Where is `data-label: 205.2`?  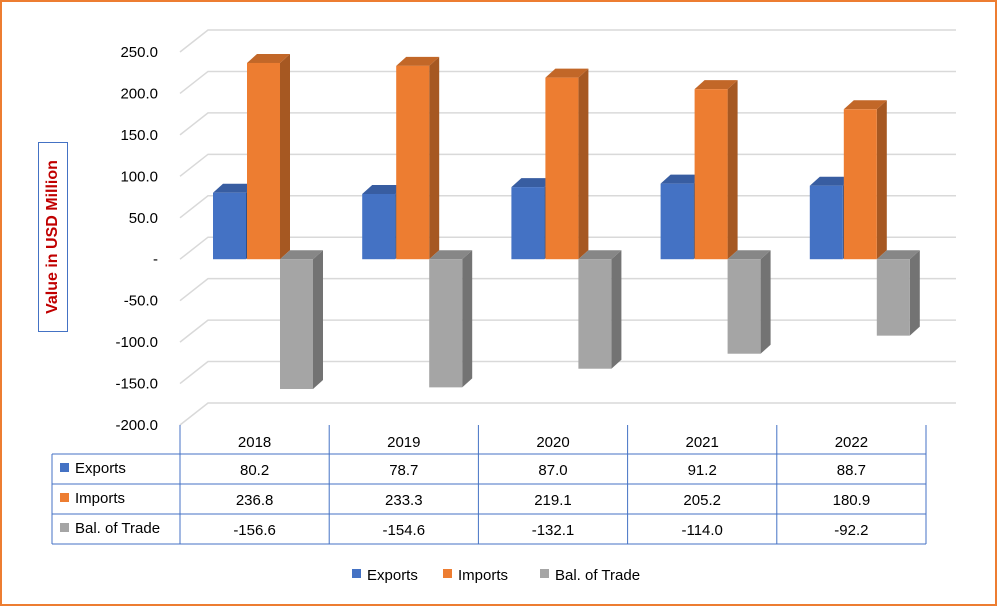
data-label: 205.2 is located at coordinates (702, 500).